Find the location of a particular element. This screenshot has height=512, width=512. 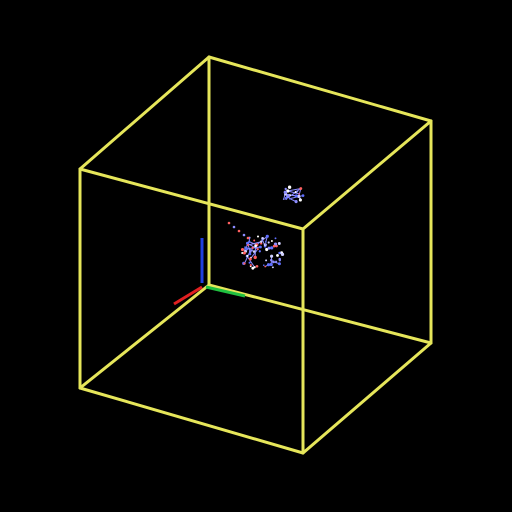

molecule-cluster-large is located at coordinates (256, 245).